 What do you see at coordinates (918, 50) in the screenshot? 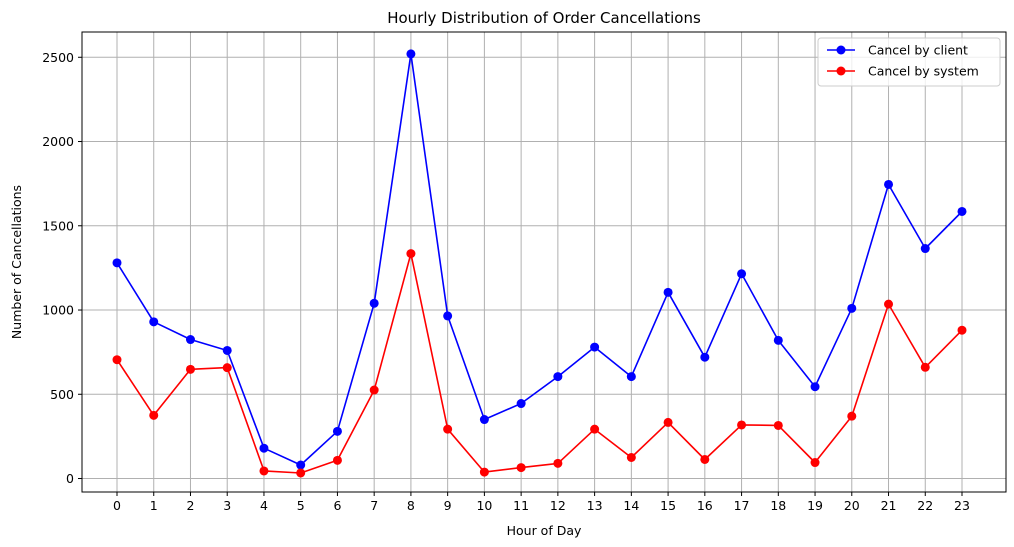
I see `legend-label: Cancel by client` at bounding box center [918, 50].